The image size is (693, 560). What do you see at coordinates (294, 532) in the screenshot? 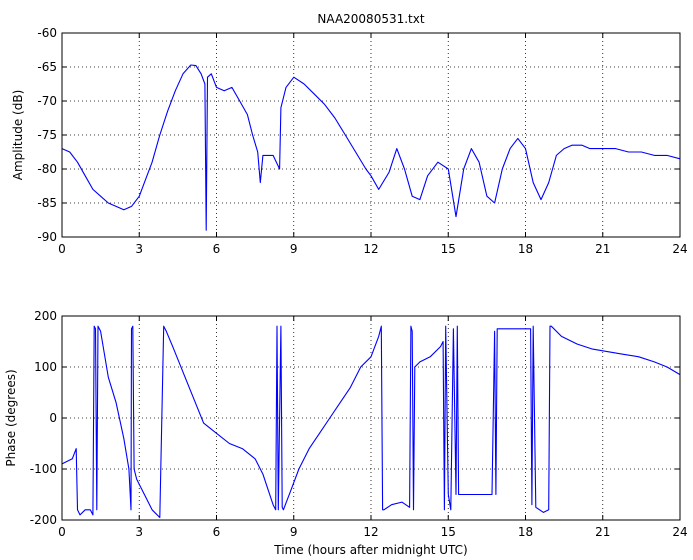
I see `phase-x-tick-label: 9` at bounding box center [294, 532].